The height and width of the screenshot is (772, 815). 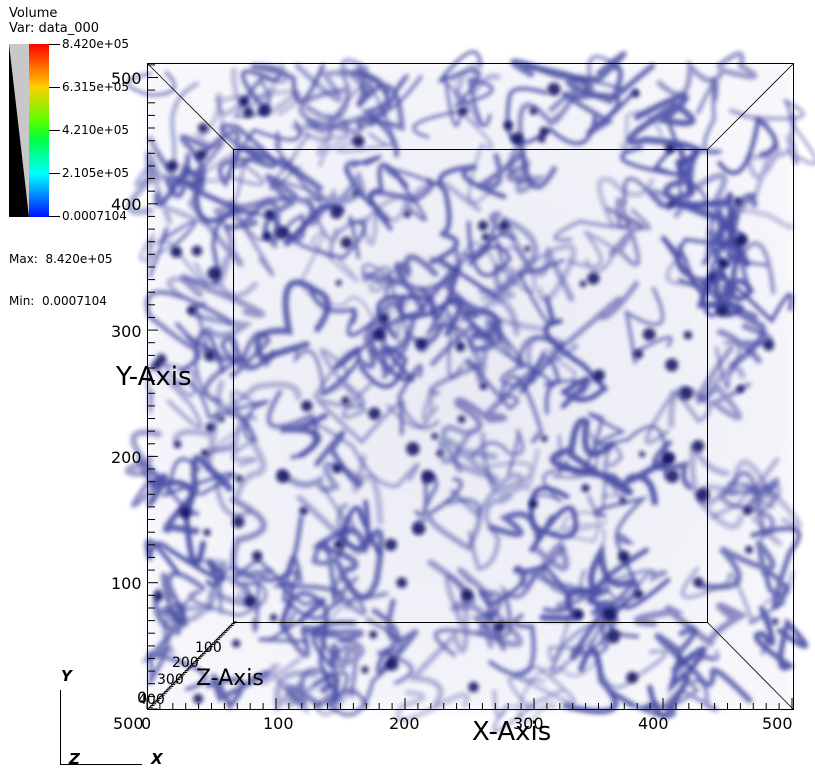 I want to click on legend-minmax: Max: 8.420e+05 Min: 0.0007104, so click(x=61, y=273).